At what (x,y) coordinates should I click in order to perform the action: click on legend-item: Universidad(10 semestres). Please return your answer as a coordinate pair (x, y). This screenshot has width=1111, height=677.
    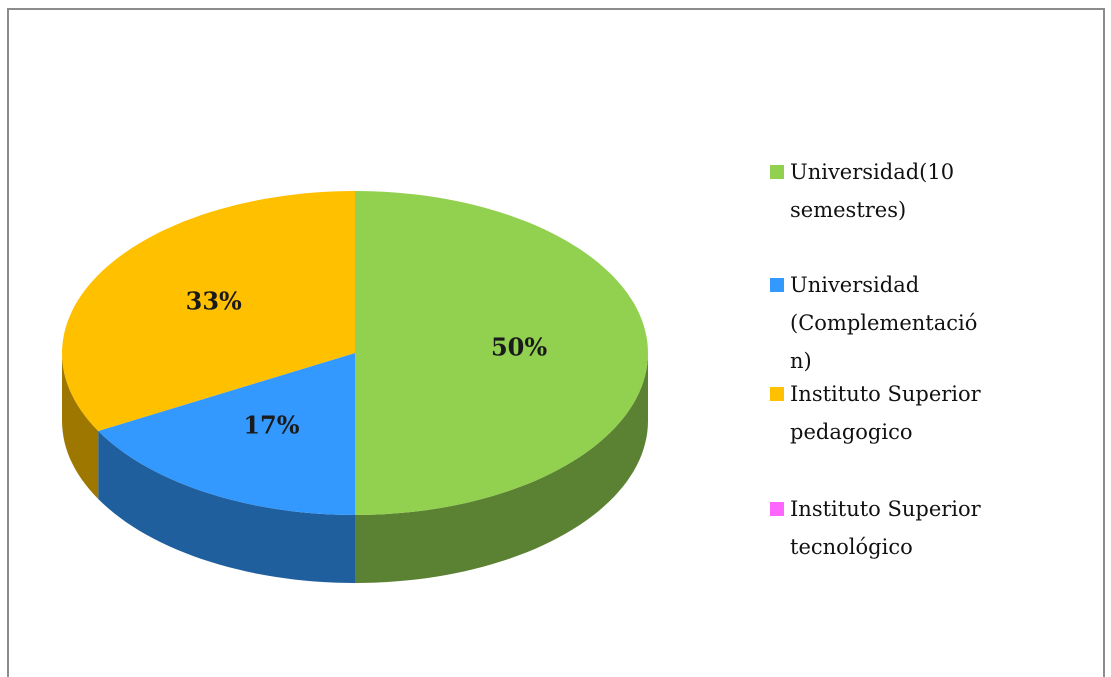
    Looking at the image, I should click on (877, 191).